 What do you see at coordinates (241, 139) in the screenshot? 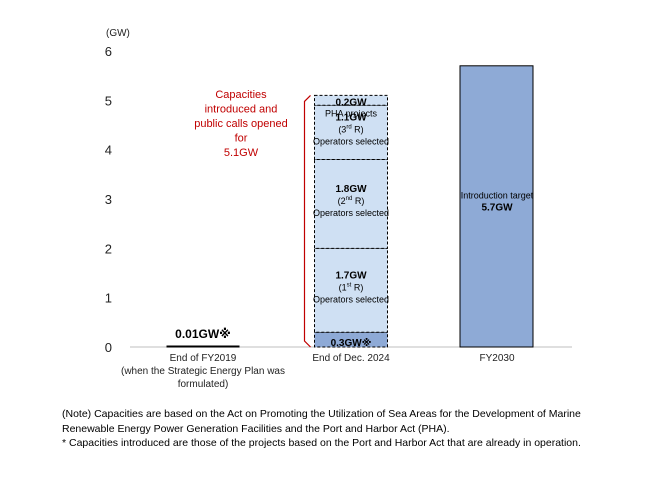
I see `annotation-label: for` at bounding box center [241, 139].